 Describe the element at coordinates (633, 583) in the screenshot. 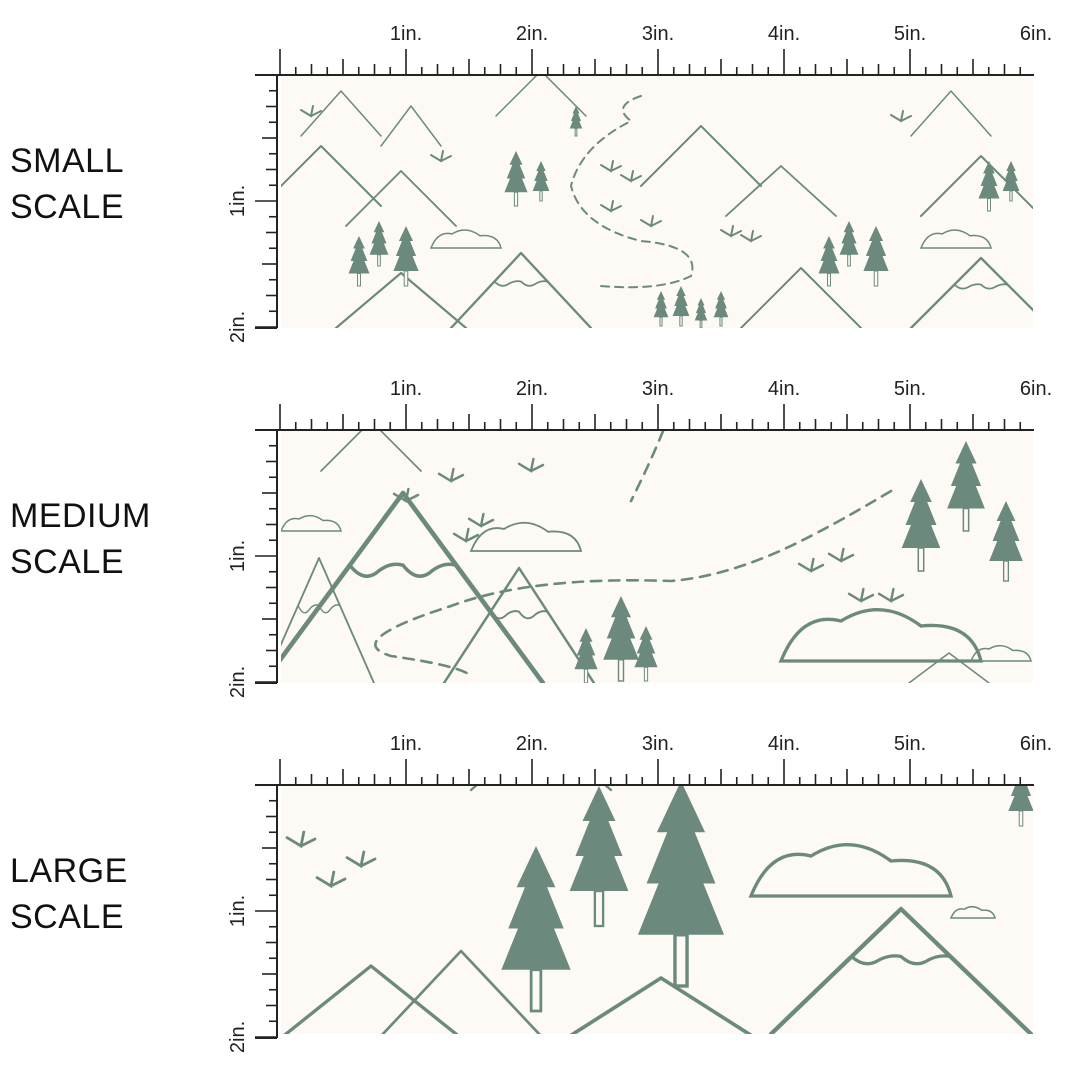

I see `dashed-trail` at that location.